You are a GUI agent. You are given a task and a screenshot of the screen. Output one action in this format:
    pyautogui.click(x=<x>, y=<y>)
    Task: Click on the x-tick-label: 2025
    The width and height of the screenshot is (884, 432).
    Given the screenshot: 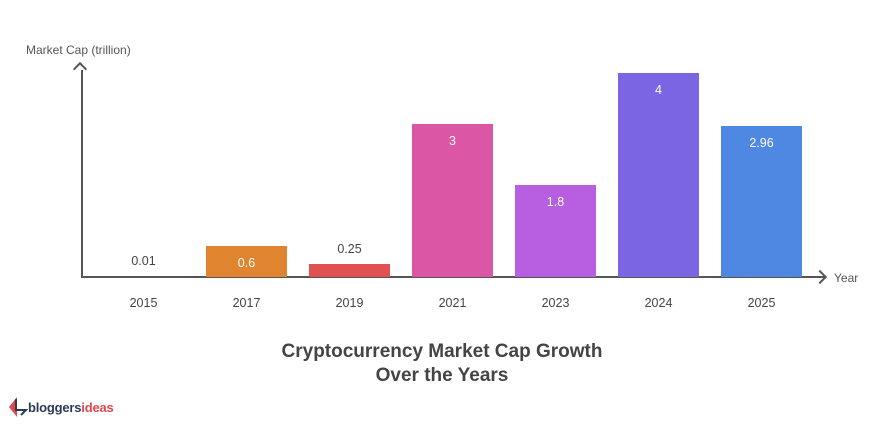 What is the action you would take?
    pyautogui.click(x=761, y=303)
    